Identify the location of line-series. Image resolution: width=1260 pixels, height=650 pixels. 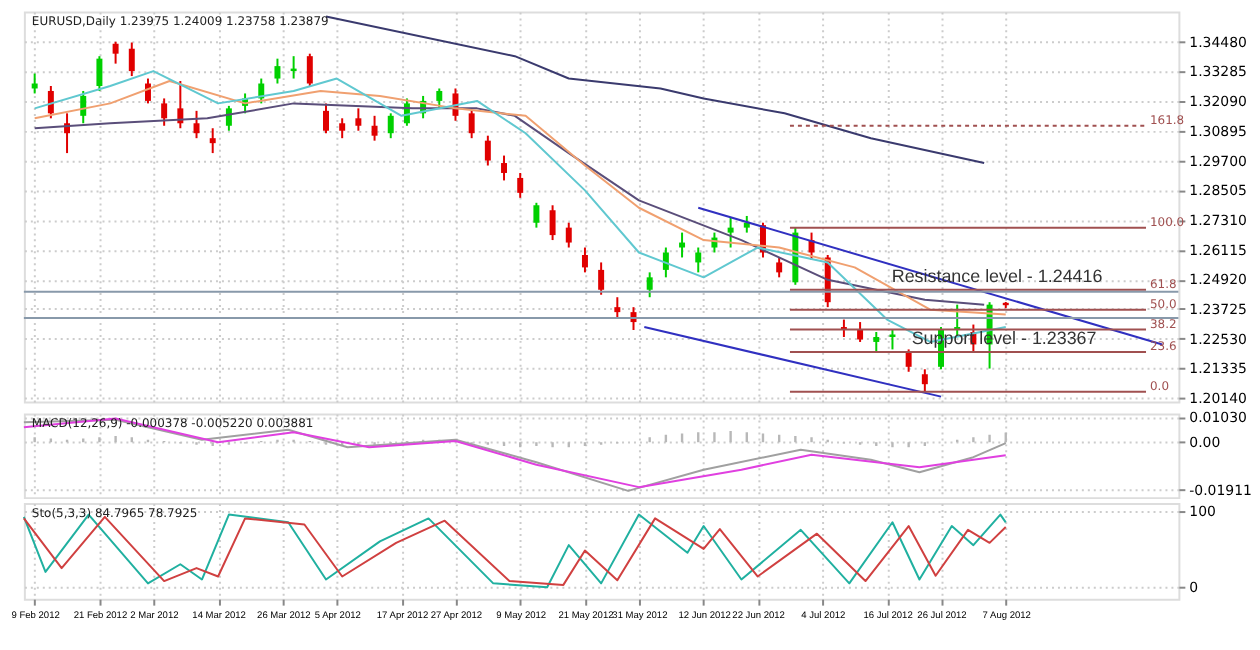
(655, 90).